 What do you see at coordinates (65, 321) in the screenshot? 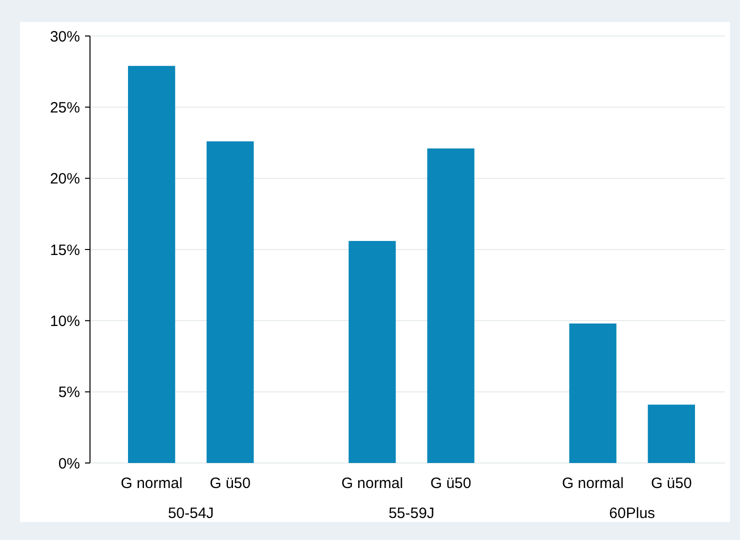
I see `y-tick-label: 10%` at bounding box center [65, 321].